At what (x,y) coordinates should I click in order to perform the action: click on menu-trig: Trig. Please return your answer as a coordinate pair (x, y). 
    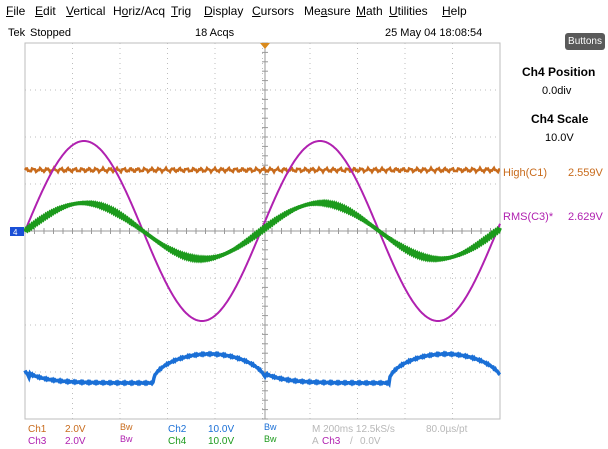
    Looking at the image, I should click on (181, 11).